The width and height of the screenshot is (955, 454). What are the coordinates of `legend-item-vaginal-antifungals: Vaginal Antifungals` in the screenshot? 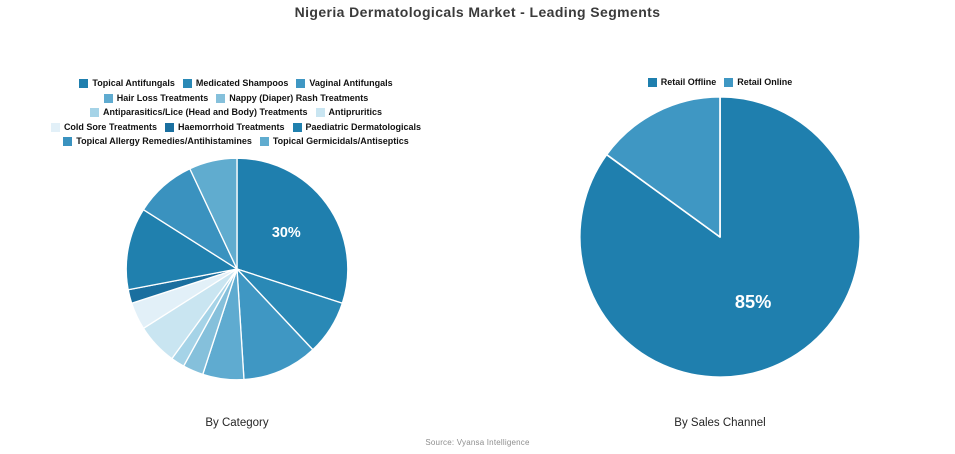 It's located at (344, 83).